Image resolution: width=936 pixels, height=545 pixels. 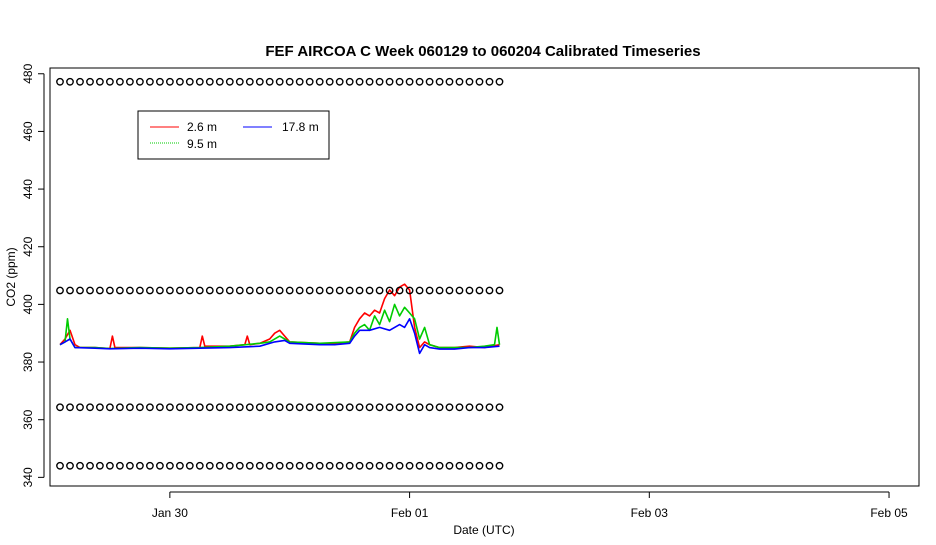 I want to click on legend-label-2-6m: 2.6 m, so click(x=202, y=127).